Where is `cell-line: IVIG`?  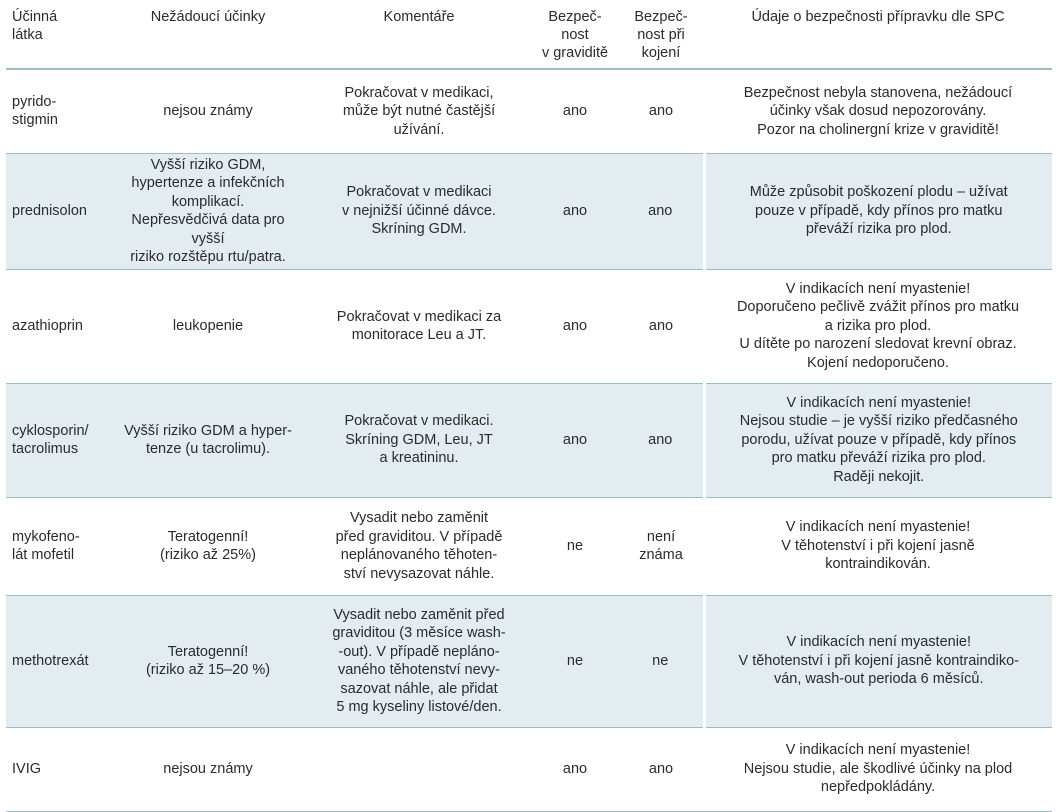
cell-line: IVIG is located at coordinates (27, 768).